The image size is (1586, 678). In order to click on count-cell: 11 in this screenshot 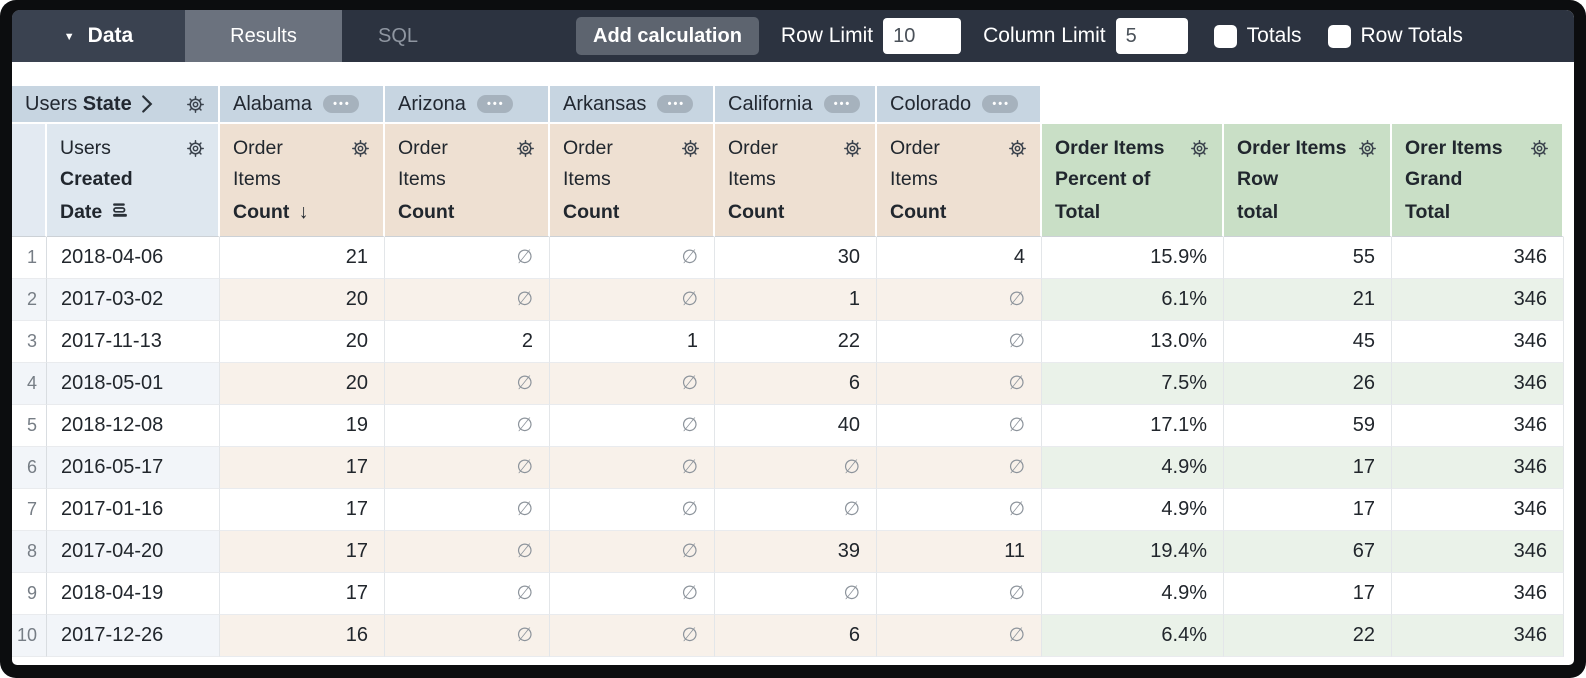, I will do `click(960, 552)`.